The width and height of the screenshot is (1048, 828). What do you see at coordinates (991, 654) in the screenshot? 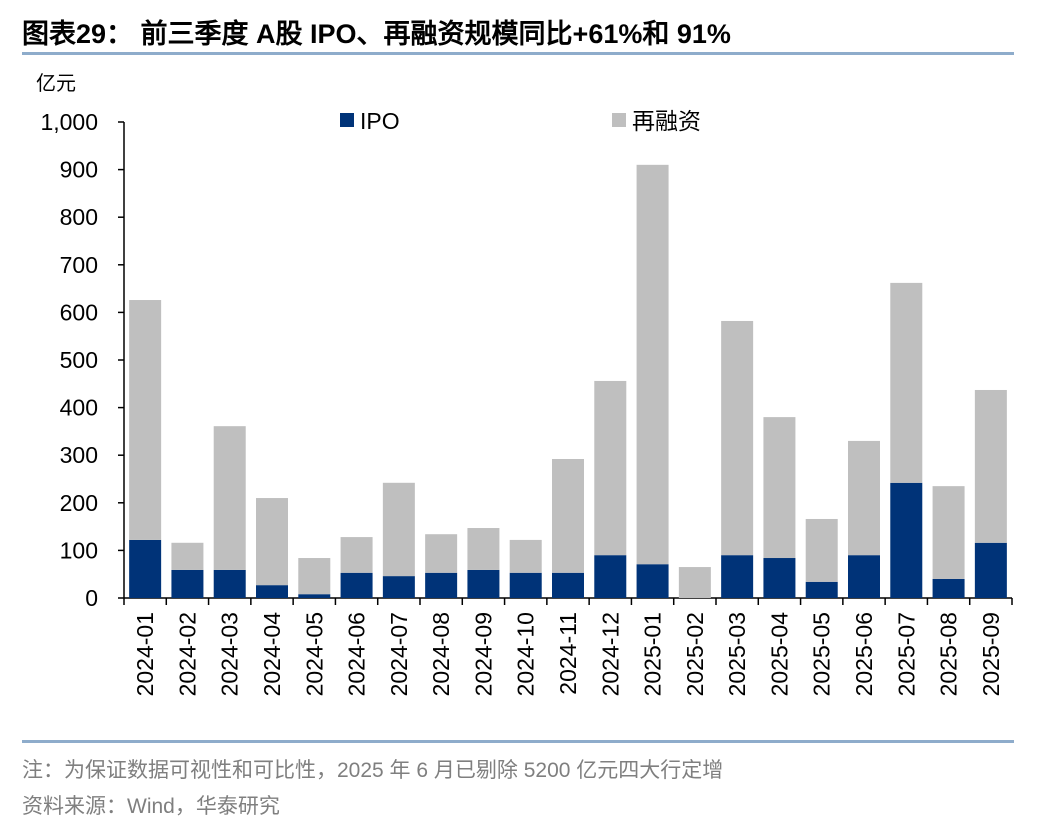
I see `x-tick-label: 2025-09` at bounding box center [991, 654].